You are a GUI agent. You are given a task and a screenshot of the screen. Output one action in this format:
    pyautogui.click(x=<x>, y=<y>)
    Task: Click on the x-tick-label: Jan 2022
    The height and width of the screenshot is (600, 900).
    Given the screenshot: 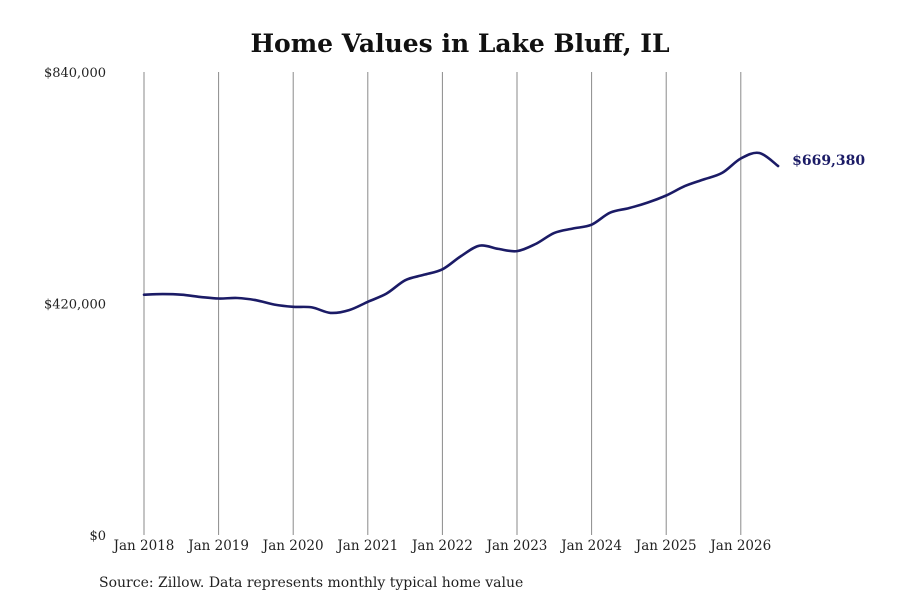 What is the action you would take?
    pyautogui.click(x=441, y=546)
    